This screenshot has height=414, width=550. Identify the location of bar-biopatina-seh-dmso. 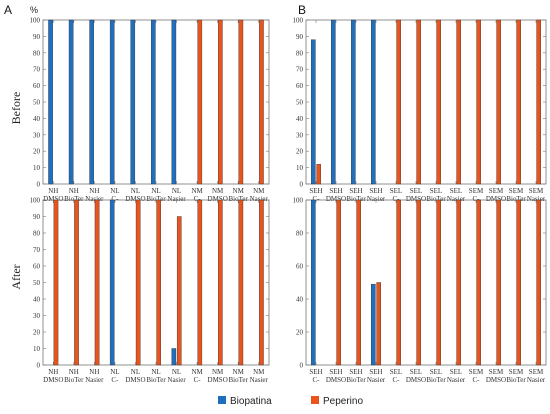
(333, 102).